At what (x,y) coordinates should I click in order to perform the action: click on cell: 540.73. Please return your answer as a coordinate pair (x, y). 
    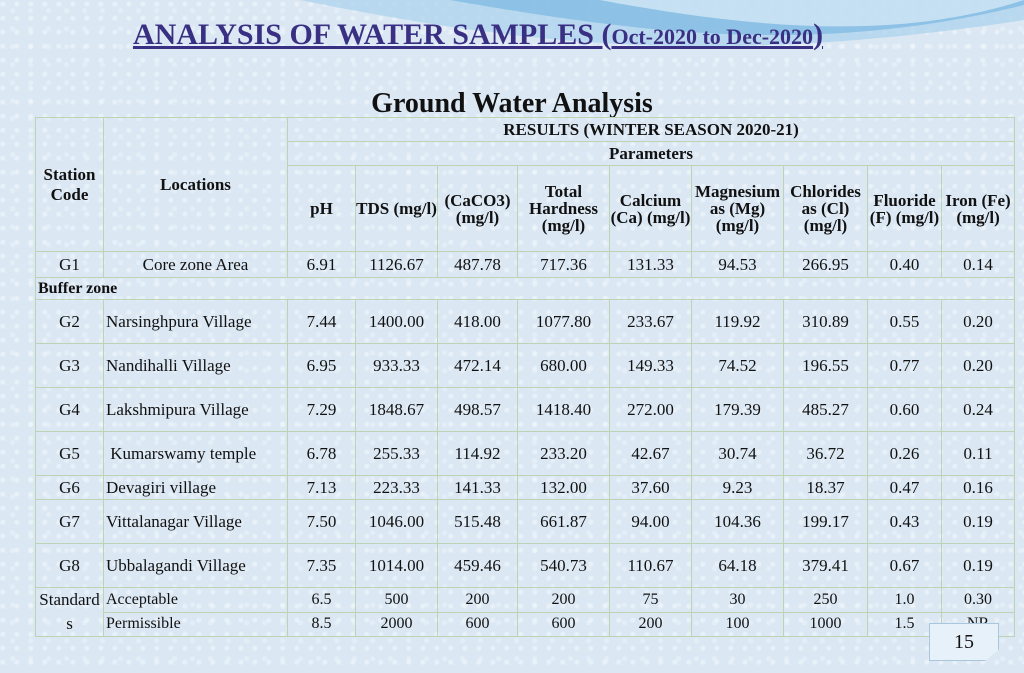
    Looking at the image, I should click on (563, 565).